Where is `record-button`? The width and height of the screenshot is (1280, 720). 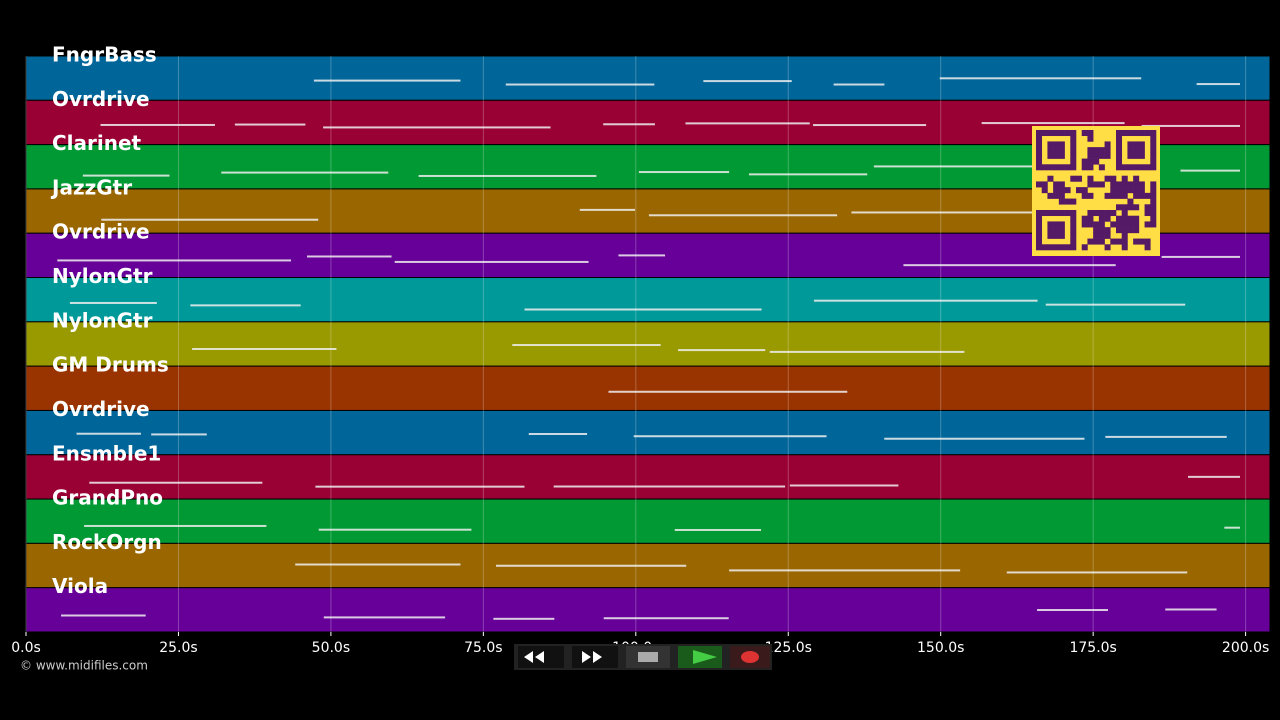
record-button is located at coordinates (750, 657).